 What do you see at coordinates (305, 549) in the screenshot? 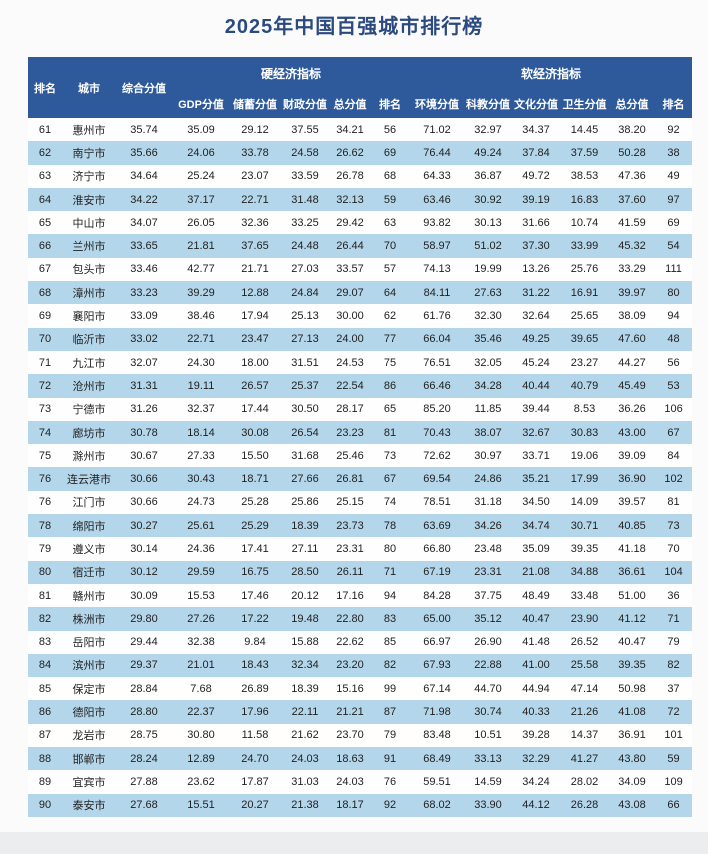
I see `table-cell: 27.11` at bounding box center [305, 549].